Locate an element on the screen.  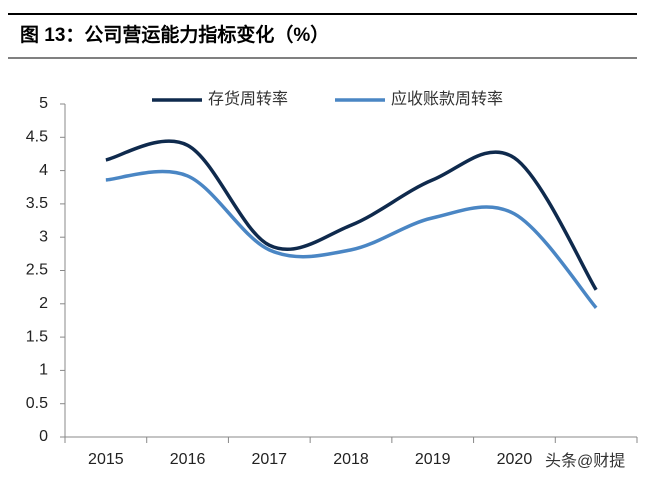
y-tick-label: 1.5 is located at coordinates (37, 336).